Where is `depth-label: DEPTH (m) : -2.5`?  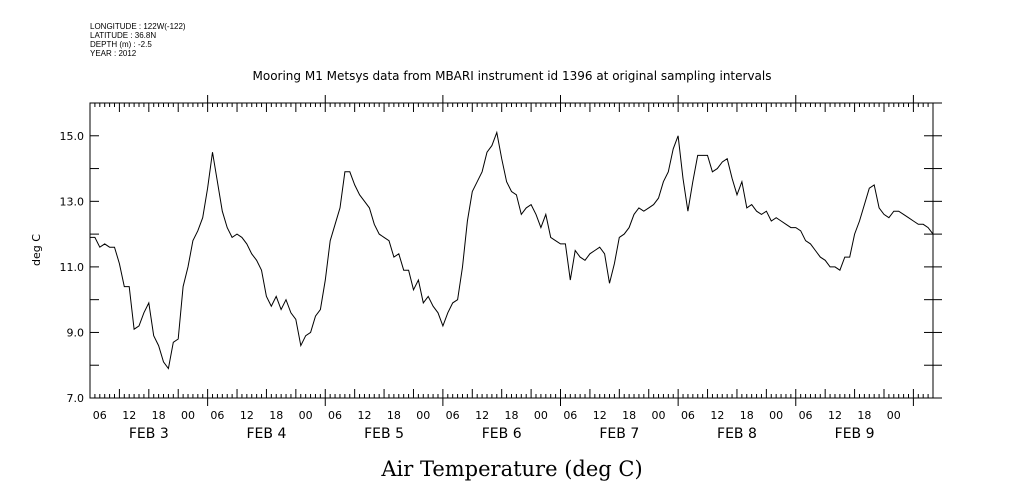 depth-label: DEPTH (m) : -2.5 is located at coordinates (121, 44).